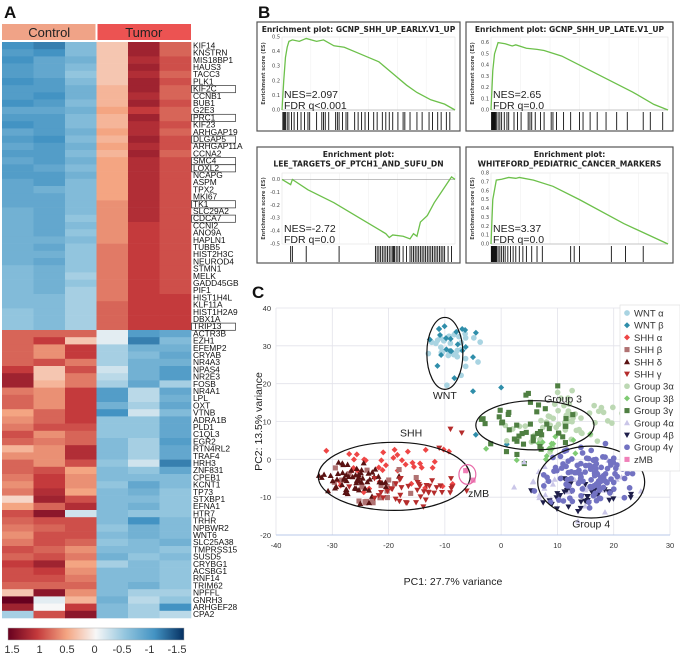 The image size is (680, 655). Describe the element at coordinates (207, 153) in the screenshot. I see `gene-label: CCNA2` at that location.